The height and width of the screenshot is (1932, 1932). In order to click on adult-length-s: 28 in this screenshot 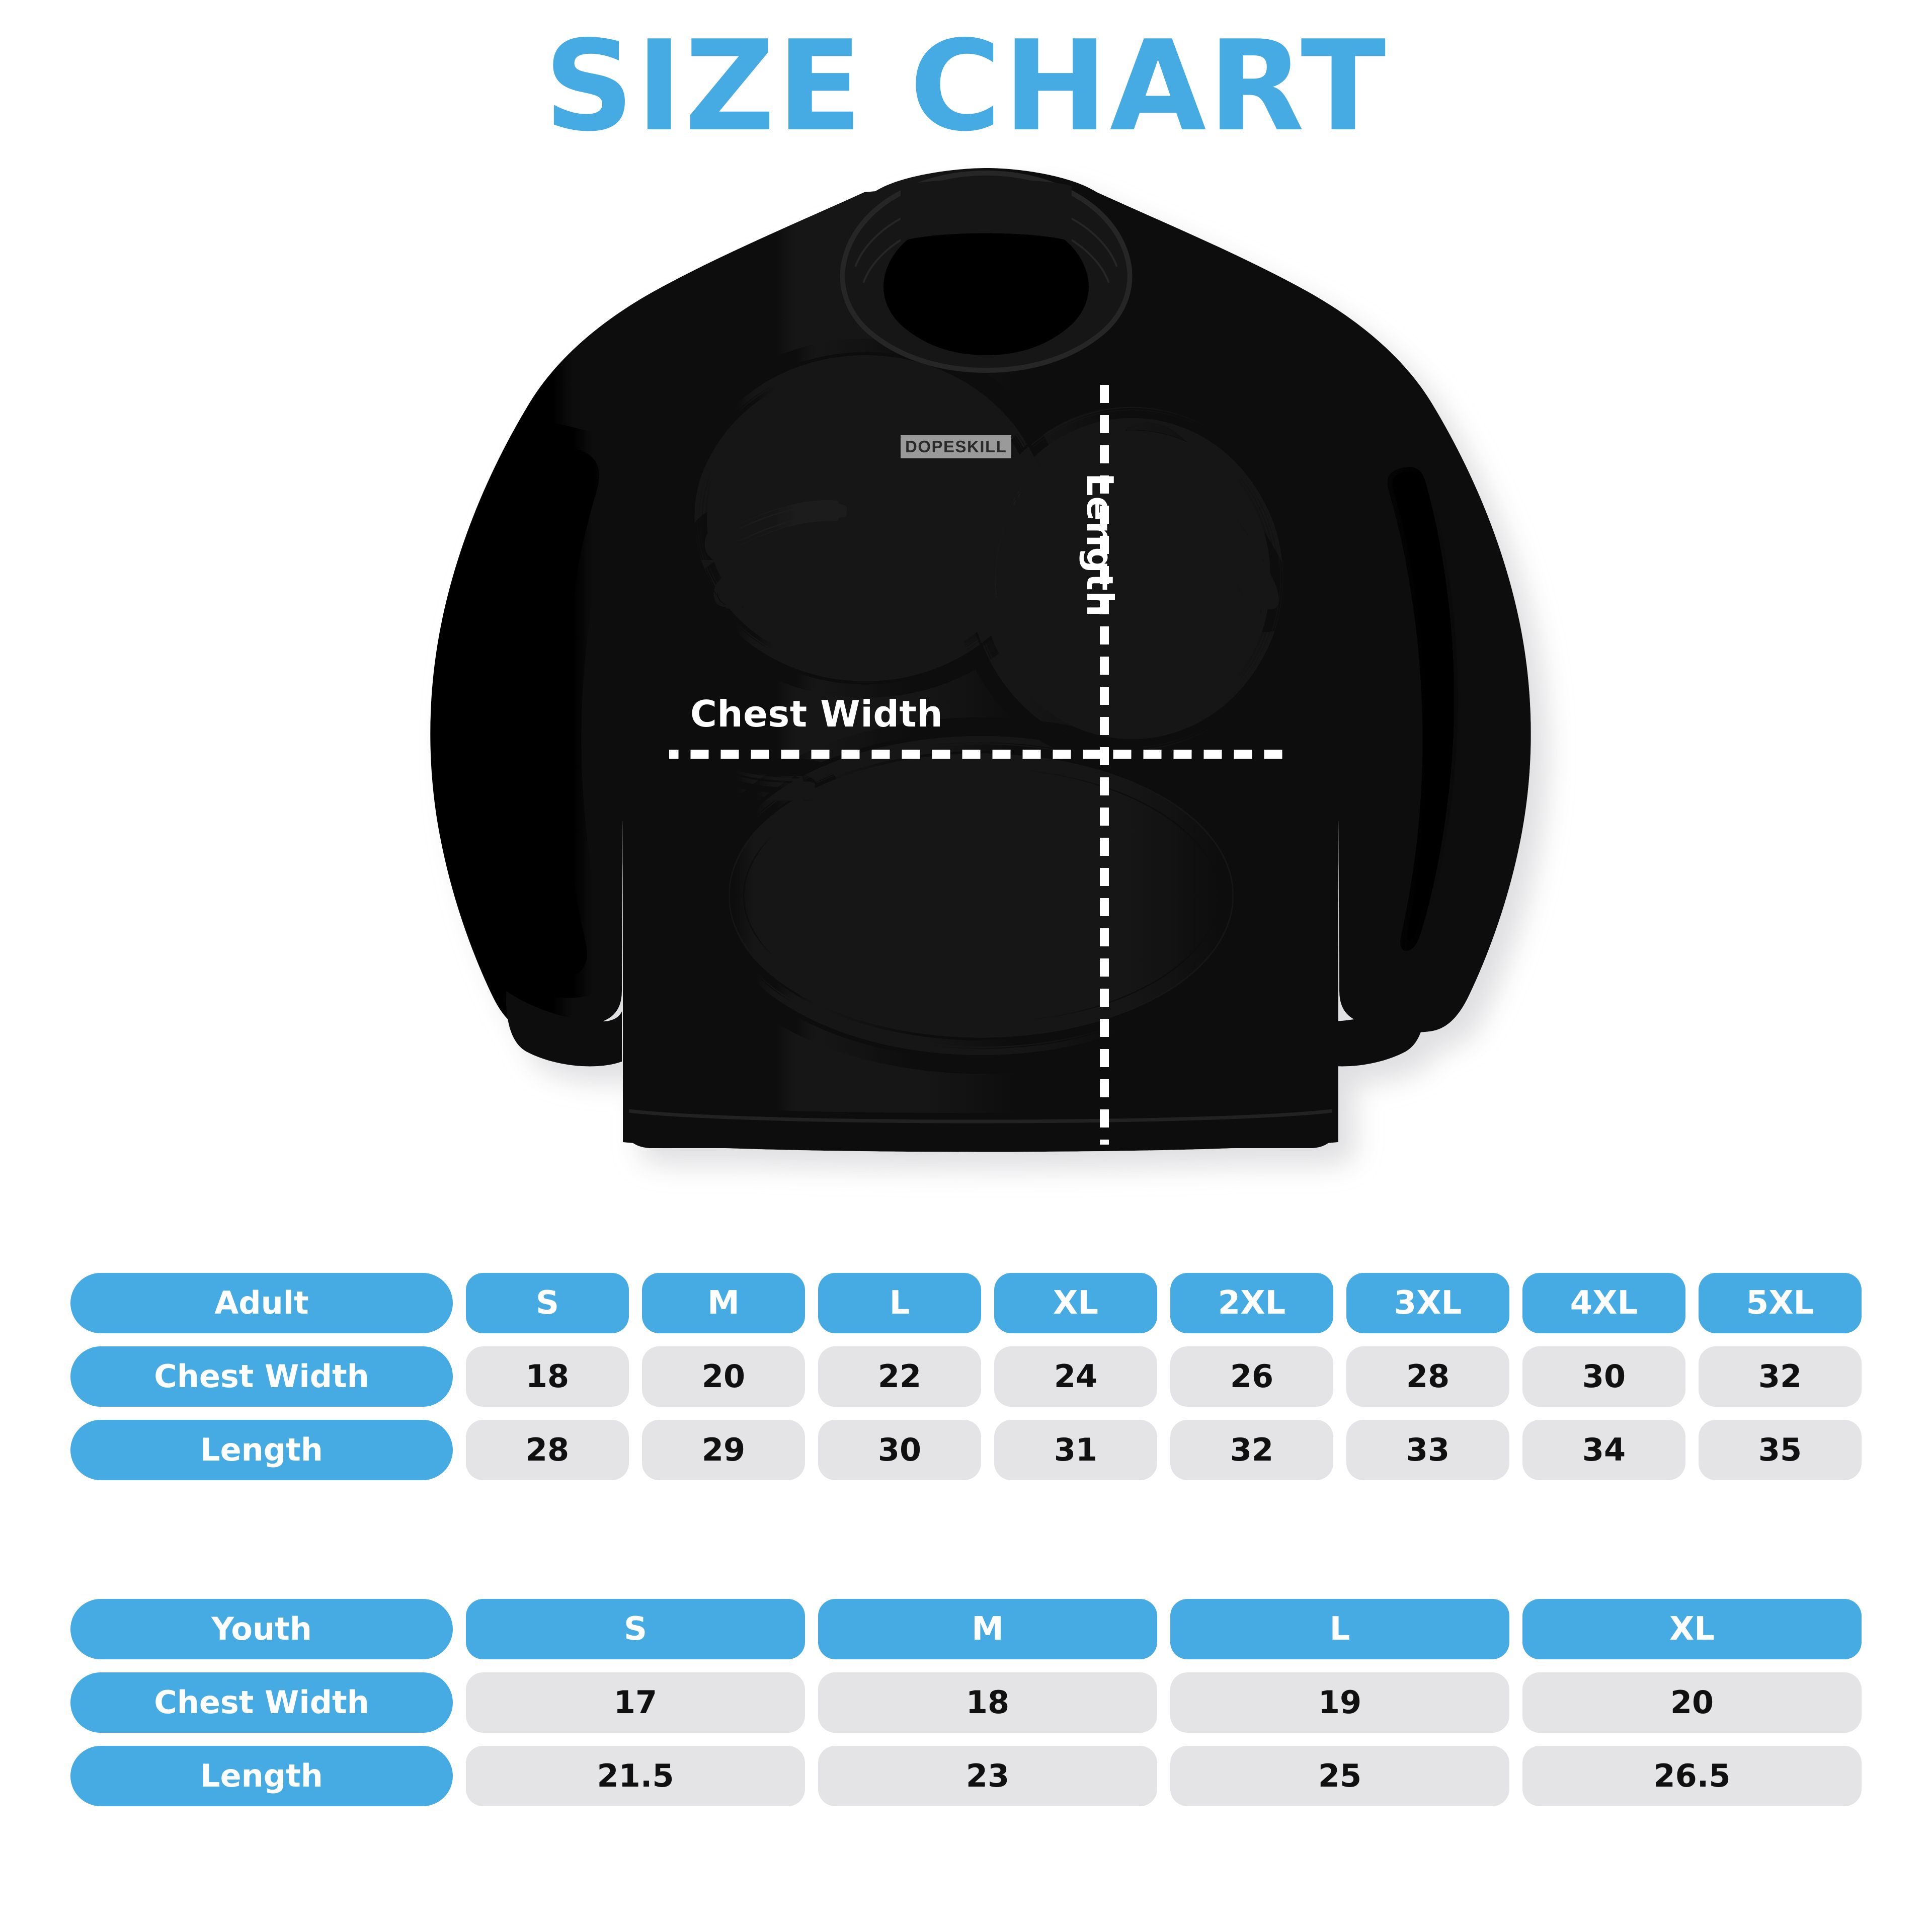, I will do `click(548, 1450)`.